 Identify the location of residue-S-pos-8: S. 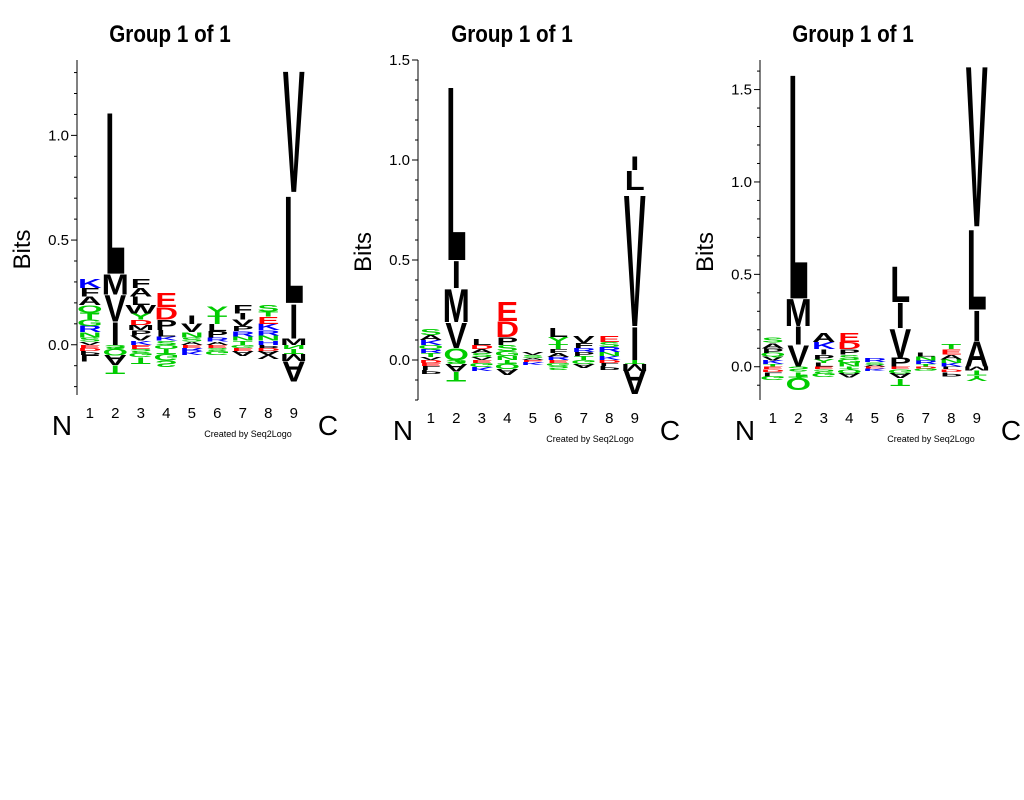
(268, 309).